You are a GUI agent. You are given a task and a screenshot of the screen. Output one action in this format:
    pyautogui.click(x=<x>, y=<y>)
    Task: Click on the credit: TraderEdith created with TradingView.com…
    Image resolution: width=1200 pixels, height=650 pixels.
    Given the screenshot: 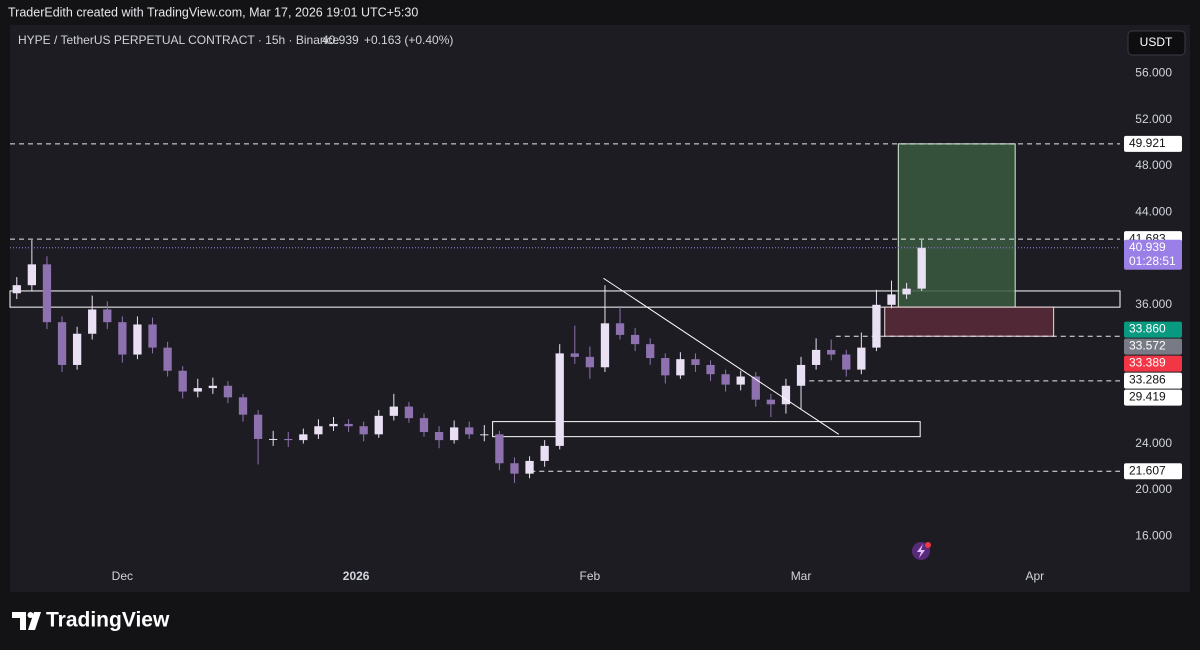 What is the action you would take?
    pyautogui.click(x=213, y=12)
    